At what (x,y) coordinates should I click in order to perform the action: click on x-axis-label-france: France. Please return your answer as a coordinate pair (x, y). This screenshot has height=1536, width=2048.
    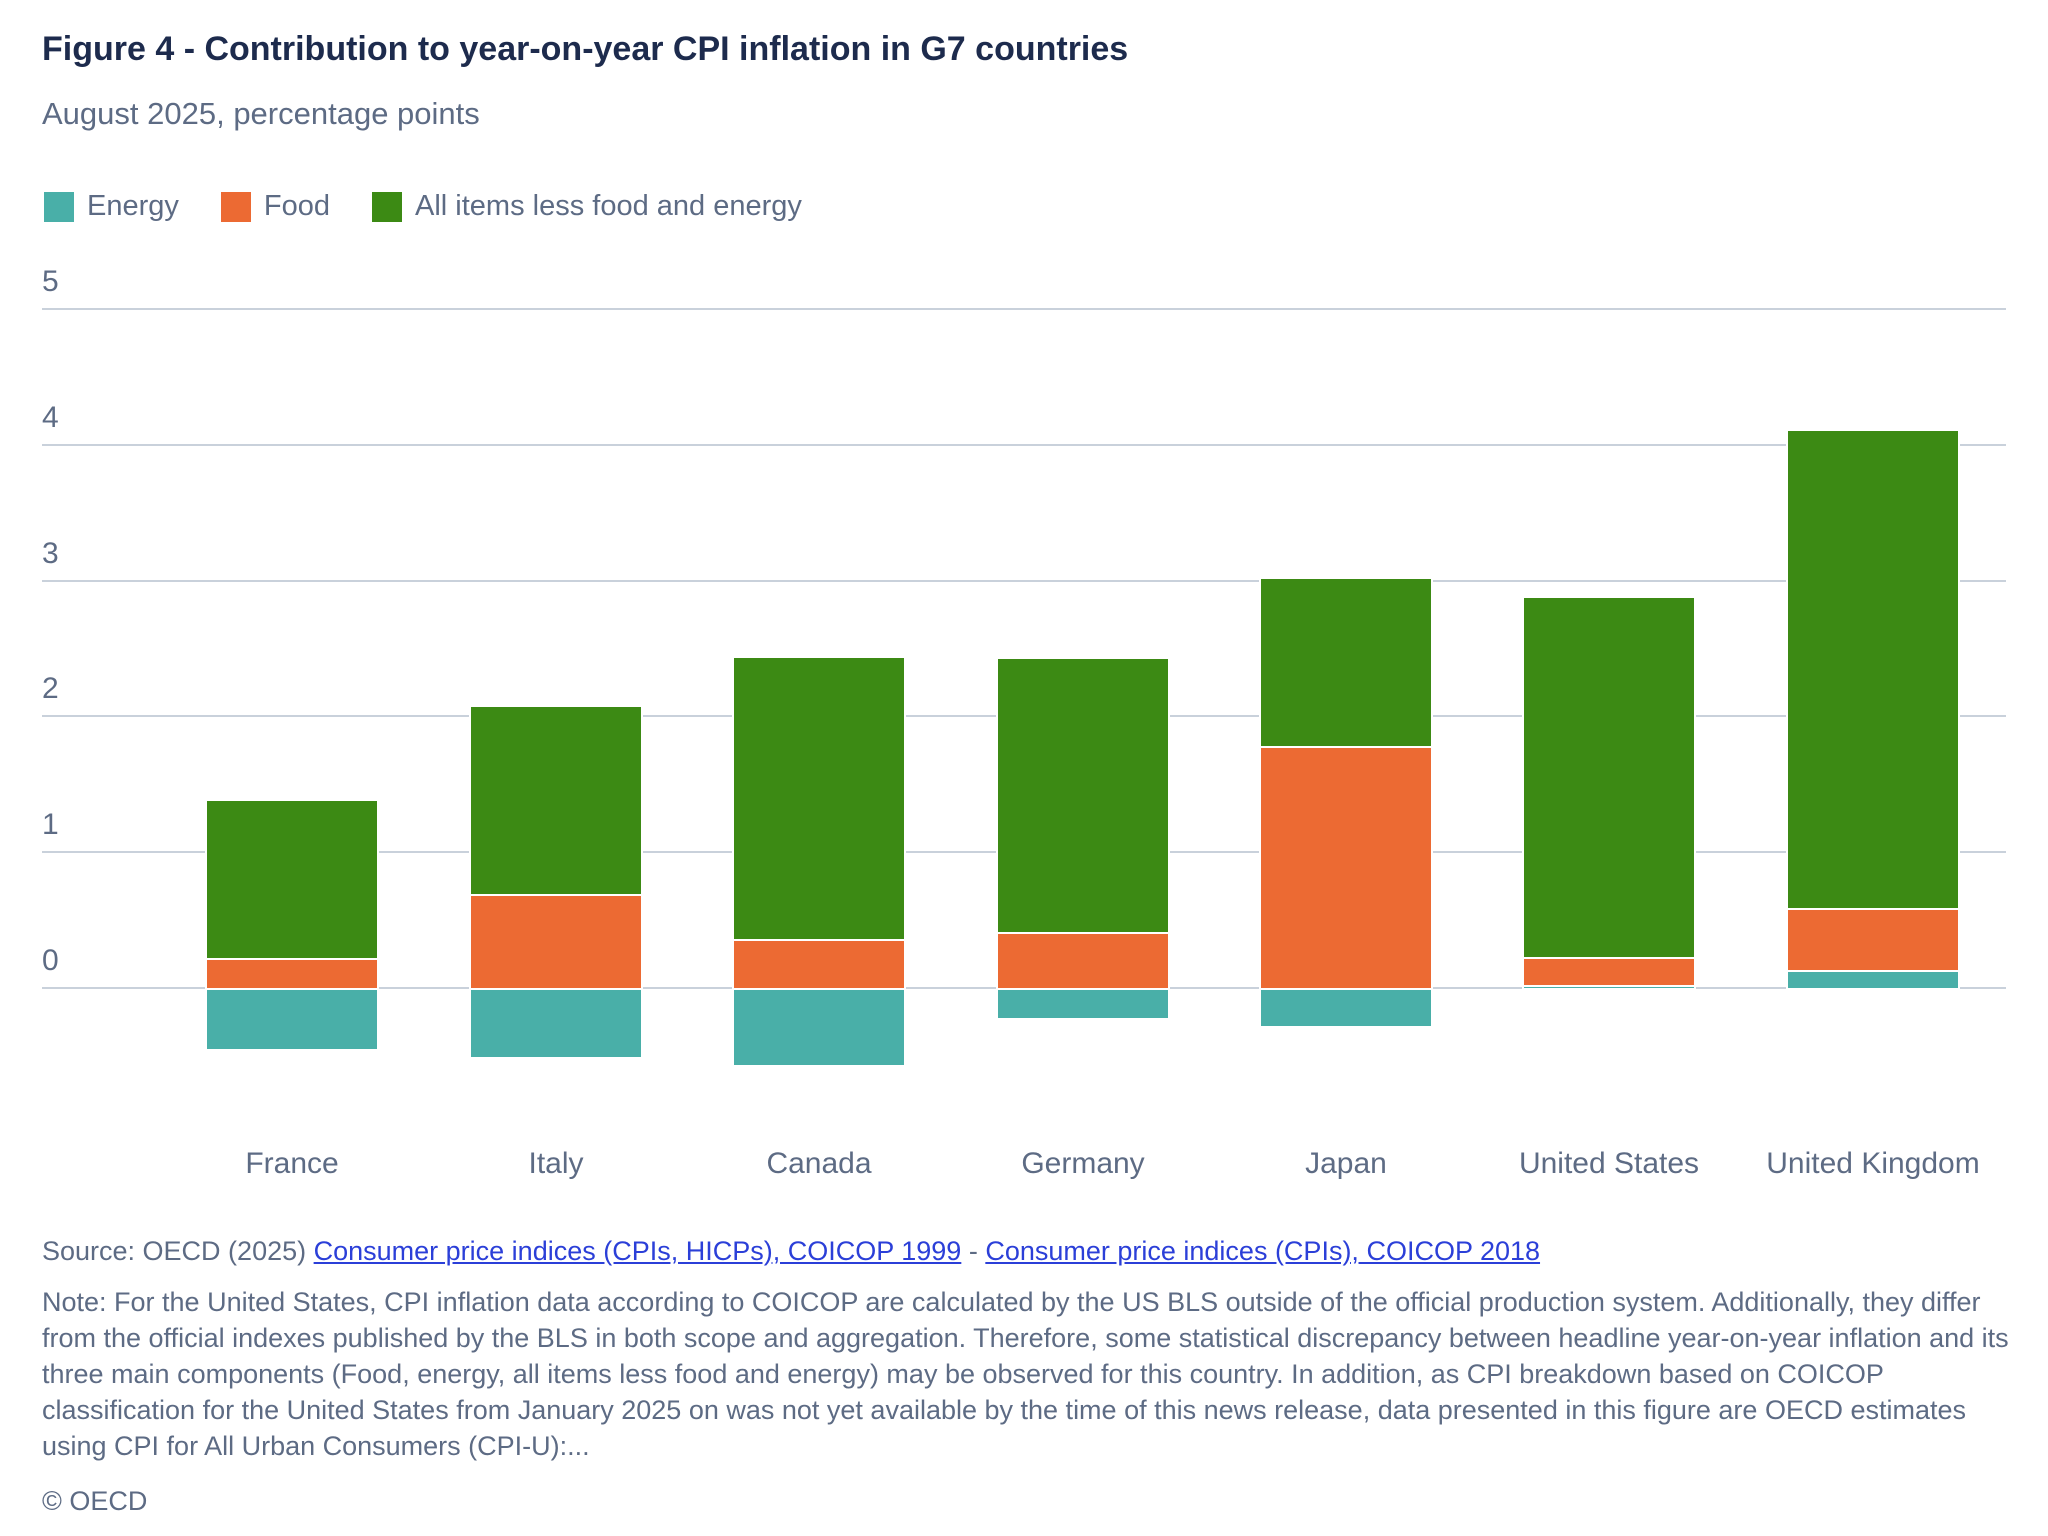
    Looking at the image, I should click on (292, 1163).